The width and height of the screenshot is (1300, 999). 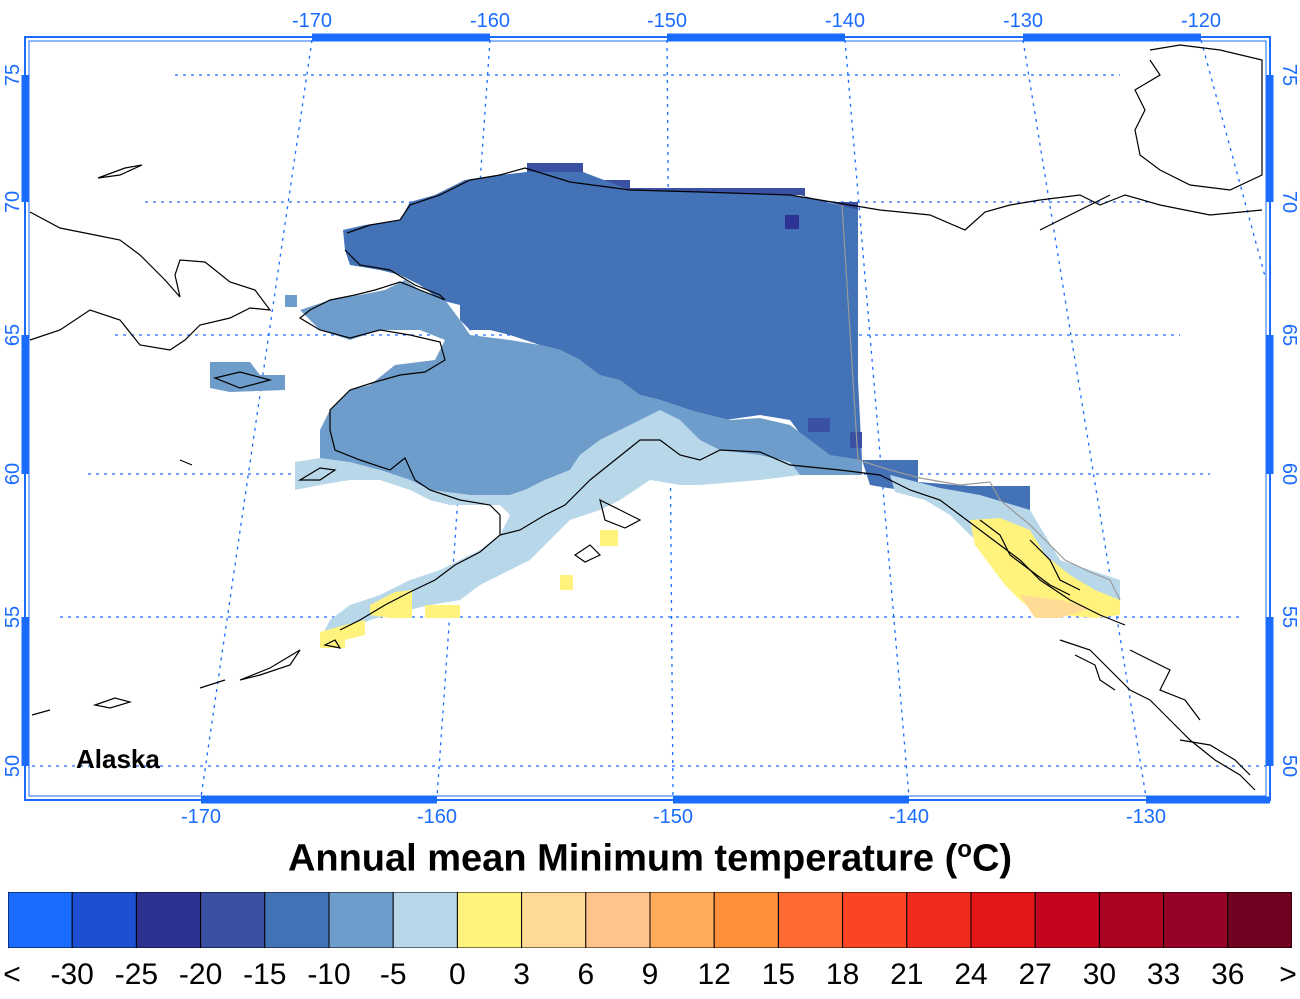 What do you see at coordinates (200, 974) in the screenshot?
I see `colorbar-label: -20` at bounding box center [200, 974].